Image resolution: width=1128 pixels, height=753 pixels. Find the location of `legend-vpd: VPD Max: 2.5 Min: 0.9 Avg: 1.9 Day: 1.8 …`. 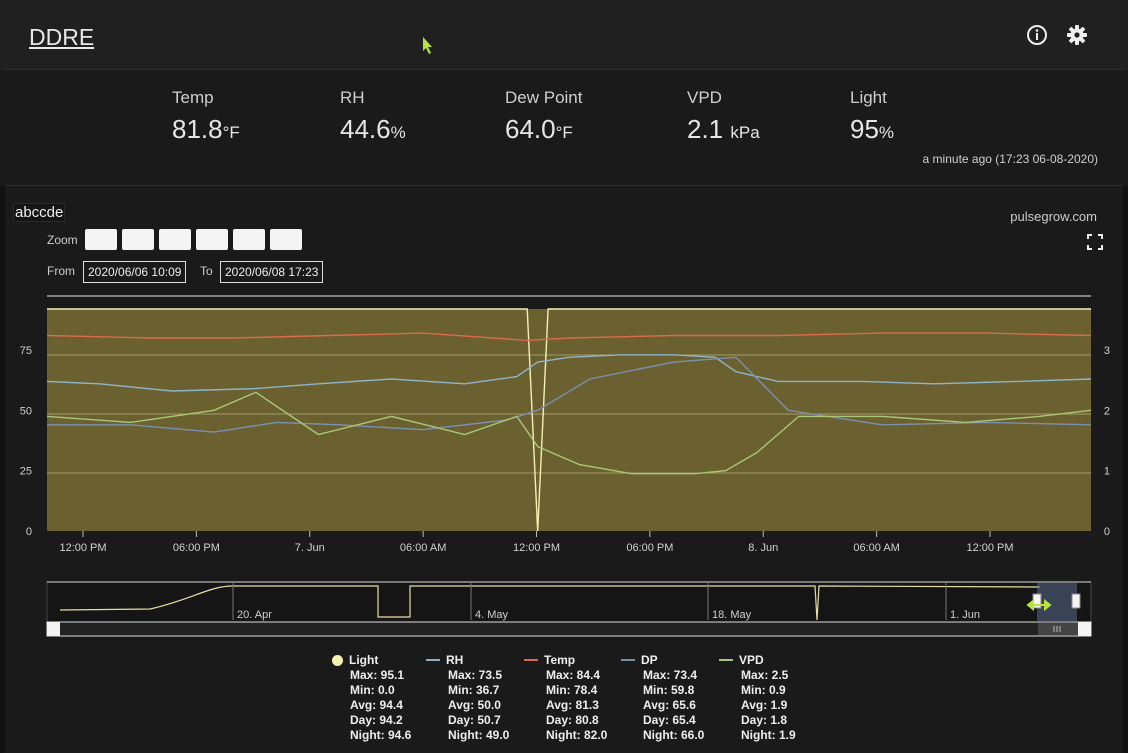

legend-vpd: VPD Max: 2.5 Min: 0.9 Avg: 1.9 Day: 1.8 … is located at coordinates (757, 698).